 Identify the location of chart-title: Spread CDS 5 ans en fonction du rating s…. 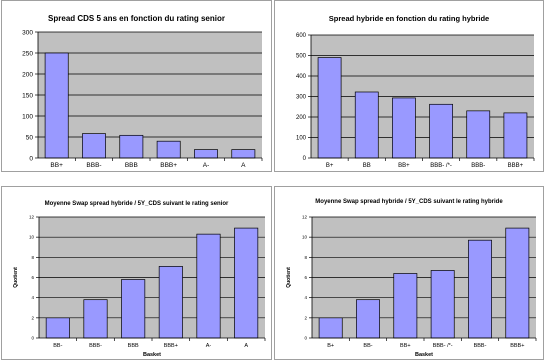
(136, 18).